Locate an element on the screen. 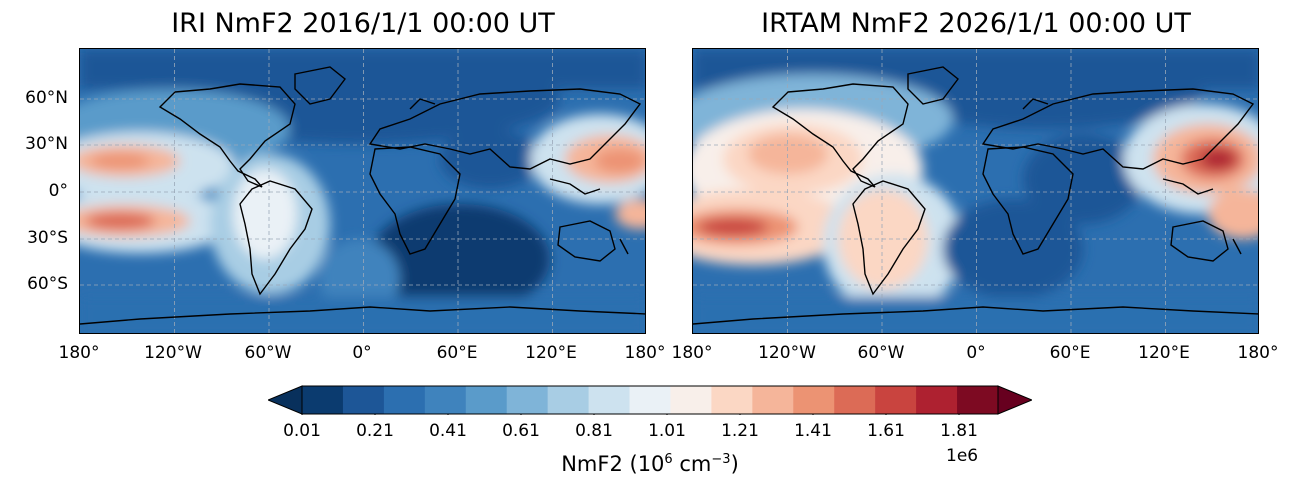 The height and width of the screenshot is (495, 1300). colorbar-multiplier: 1e6 is located at coordinates (962, 456).